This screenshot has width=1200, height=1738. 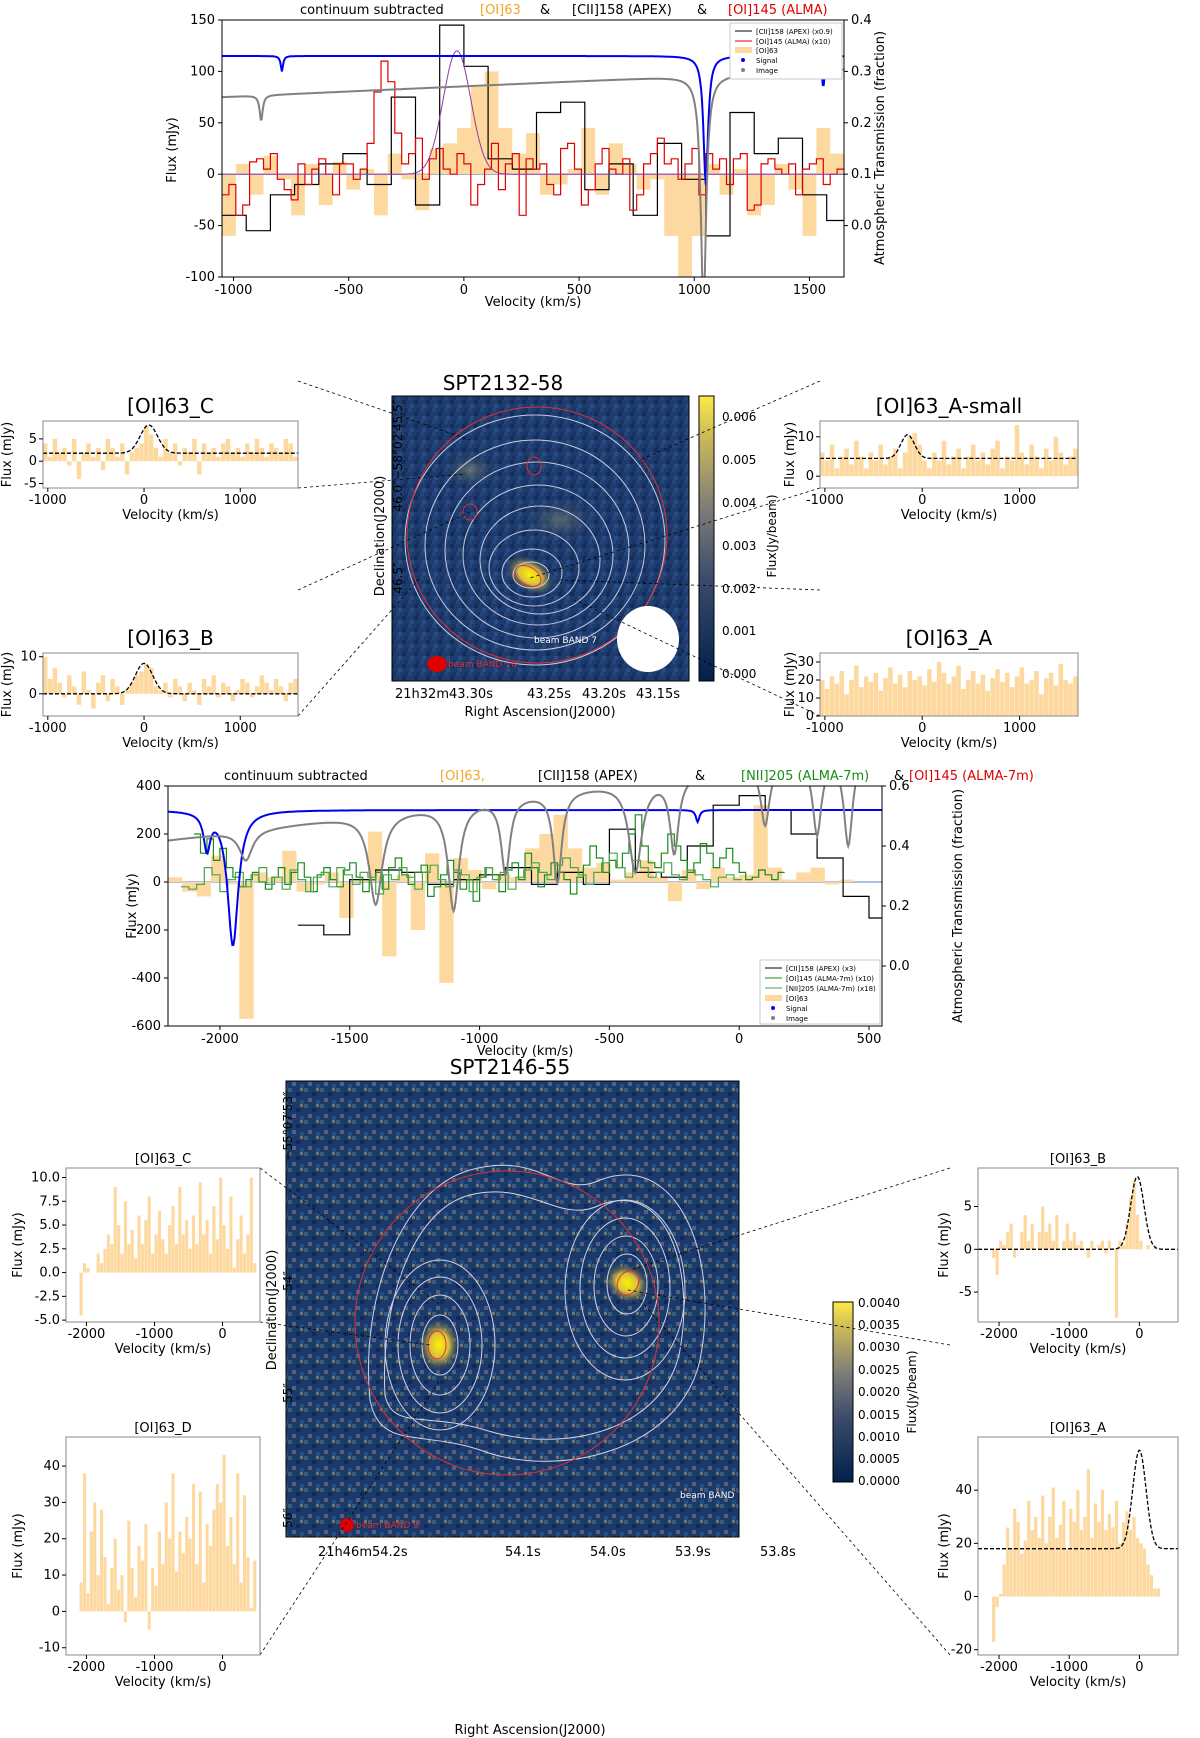 What do you see at coordinates (536, 1313) in the screenshot?
I see `map2-contours` at bounding box center [536, 1313].